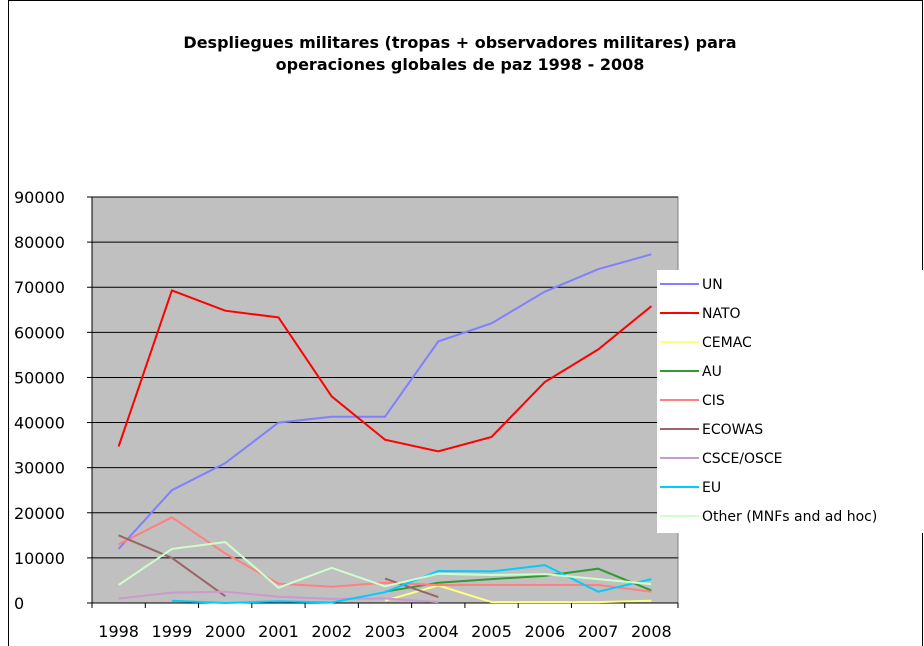 The image size is (924, 646). Describe the element at coordinates (721, 314) in the screenshot. I see `legend-label: NATO` at that location.